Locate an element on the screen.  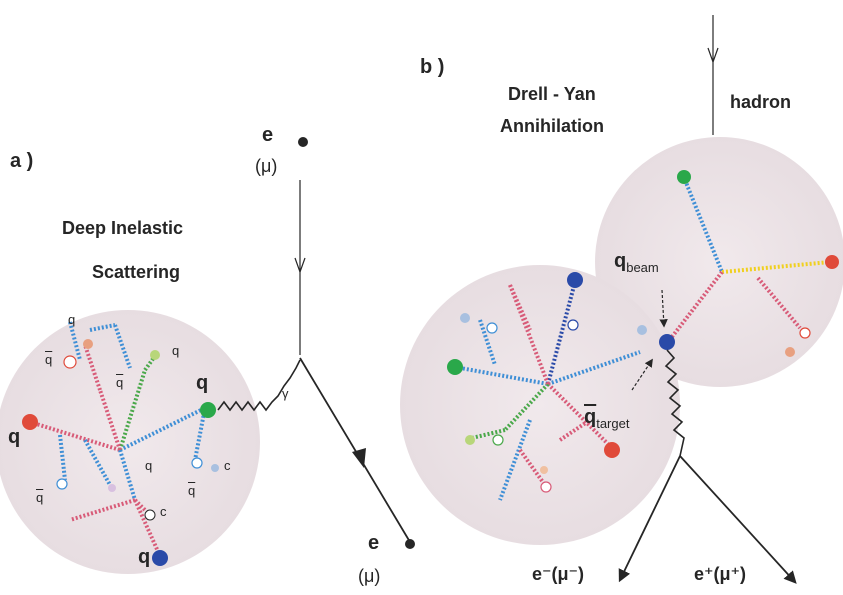
parton-label-9: q is located at coordinates (40, 497).